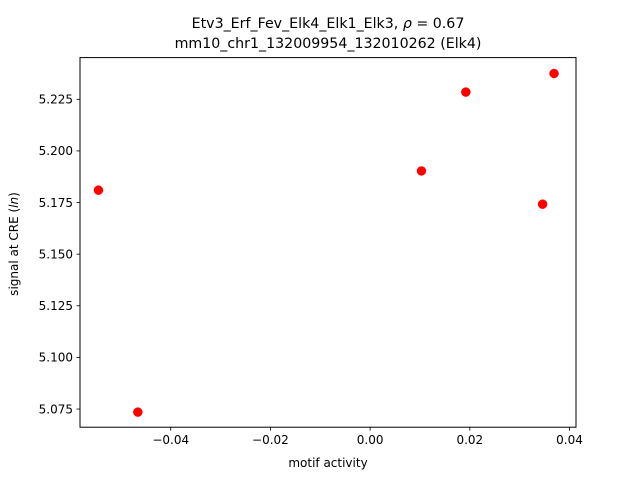  Describe the element at coordinates (170, 440) in the screenshot. I see `x-tick-label: −0.04` at that location.